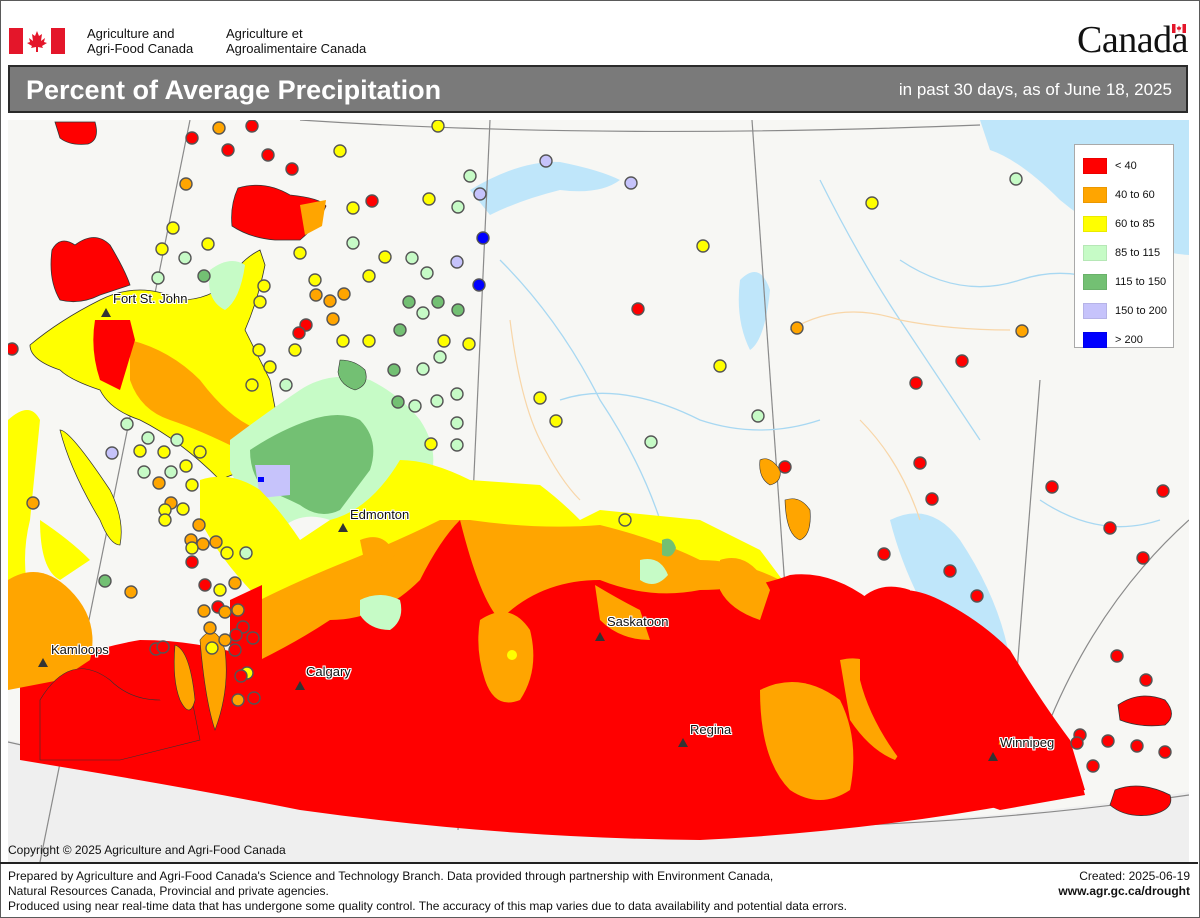  Describe the element at coordinates (264, 33) in the screenshot. I see `department-fr-line1: Agriculture et` at that location.